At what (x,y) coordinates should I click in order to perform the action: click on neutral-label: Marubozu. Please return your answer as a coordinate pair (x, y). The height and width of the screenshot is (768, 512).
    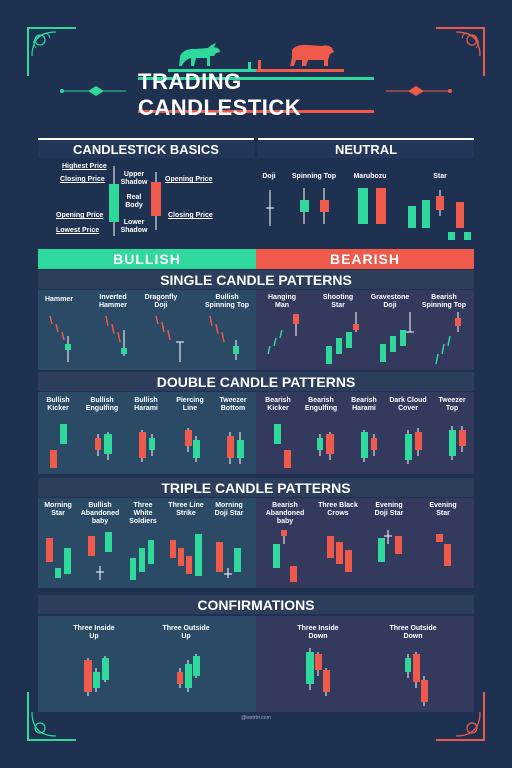
    Looking at the image, I should click on (370, 176).